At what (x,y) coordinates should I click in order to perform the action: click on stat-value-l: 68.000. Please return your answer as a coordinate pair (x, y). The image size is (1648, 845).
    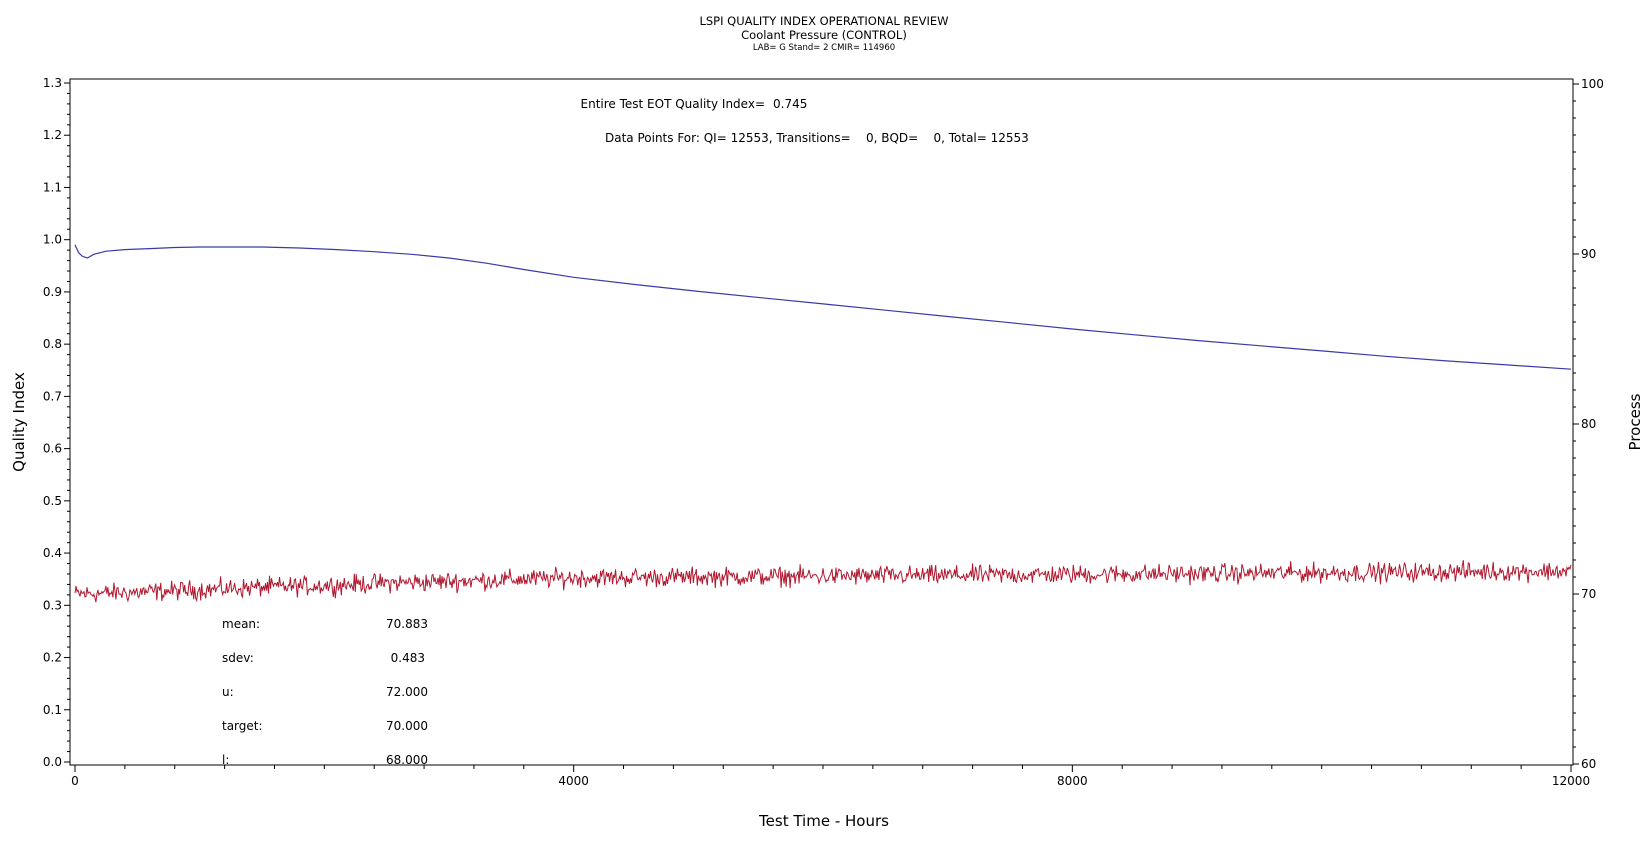
    Looking at the image, I should click on (407, 760).